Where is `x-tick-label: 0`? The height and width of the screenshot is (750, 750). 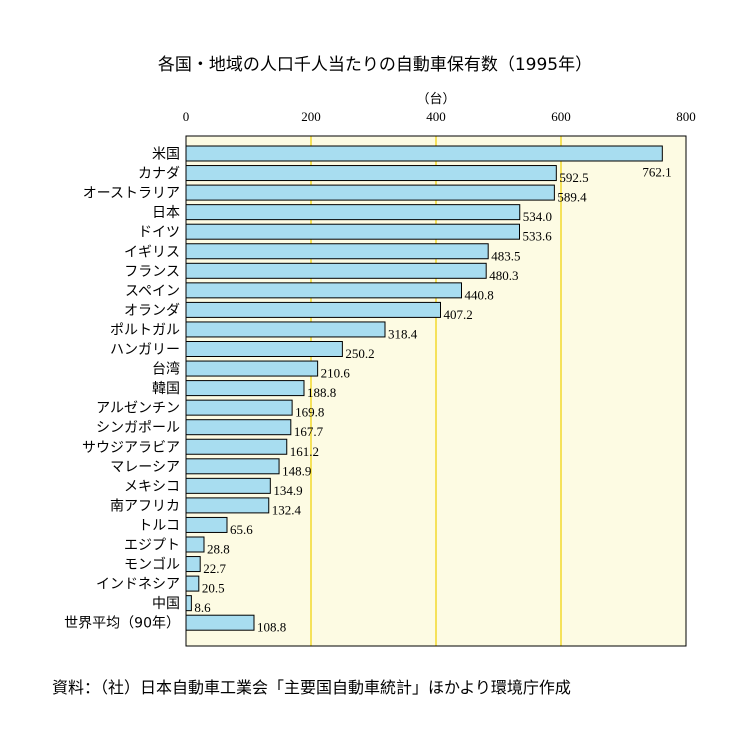
x-tick-label: 0 is located at coordinates (186, 116).